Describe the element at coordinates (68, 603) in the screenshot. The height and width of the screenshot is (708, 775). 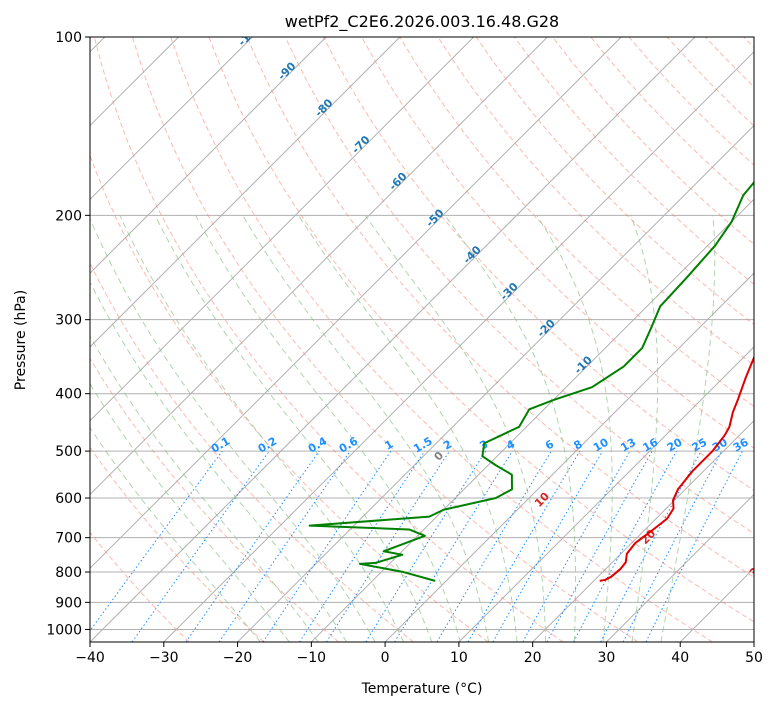
I see `y-tick-label: 900` at that location.